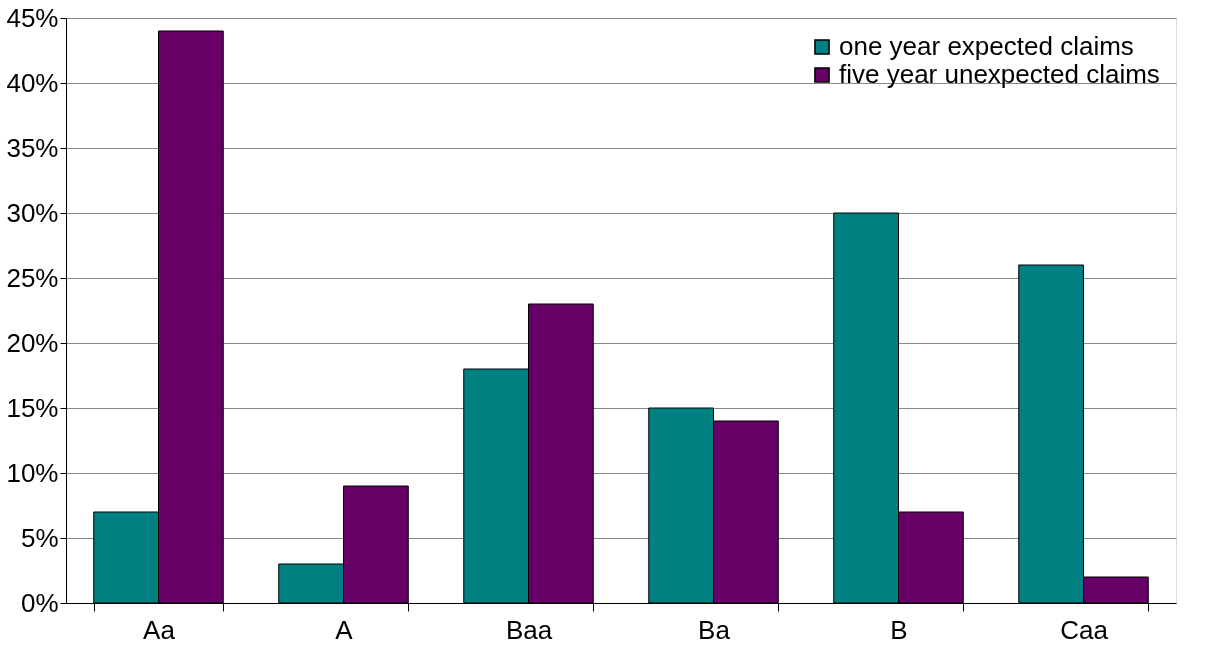 The image size is (1232, 665). Describe the element at coordinates (39, 537) in the screenshot. I see `y-tick-label: 5%` at that location.